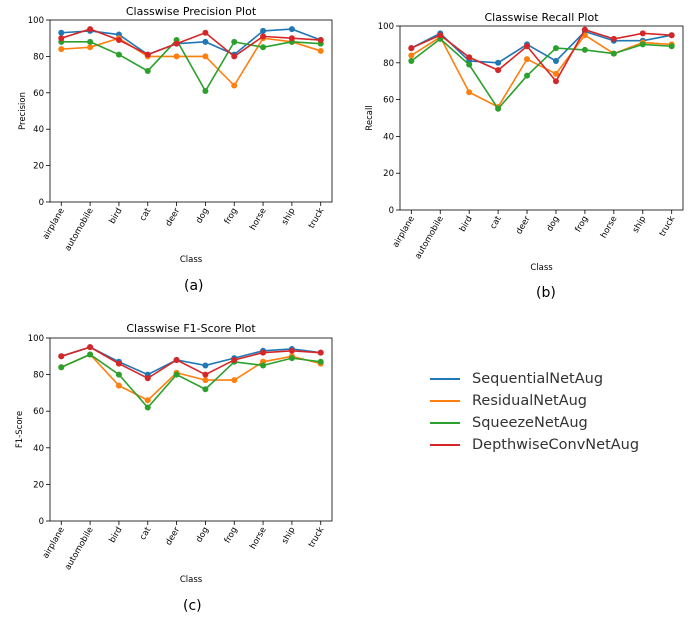 The height and width of the screenshot is (636, 697). What do you see at coordinates (38, 94) in the screenshot?
I see `y-tick-label: 60` at bounding box center [38, 94].